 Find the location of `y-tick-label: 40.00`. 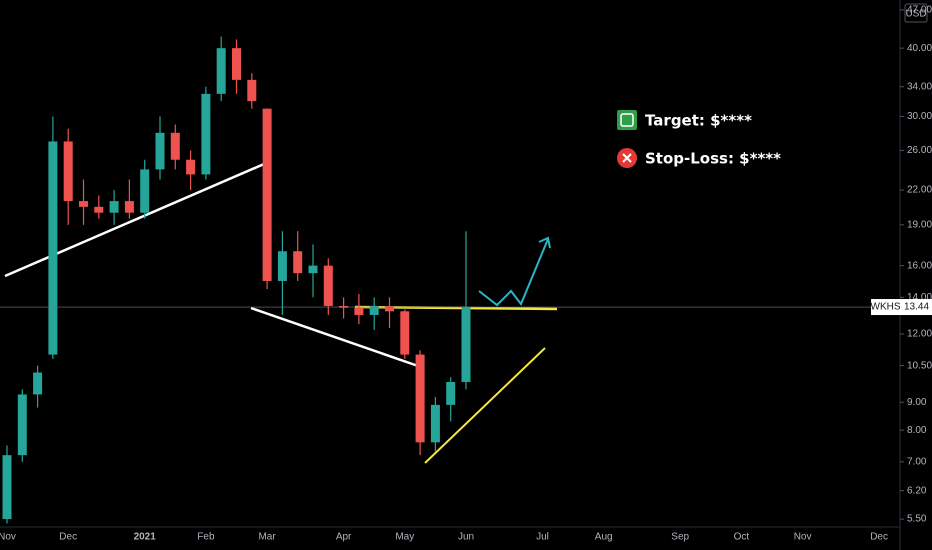

y-tick-label: 40.00 is located at coordinates (919, 48).